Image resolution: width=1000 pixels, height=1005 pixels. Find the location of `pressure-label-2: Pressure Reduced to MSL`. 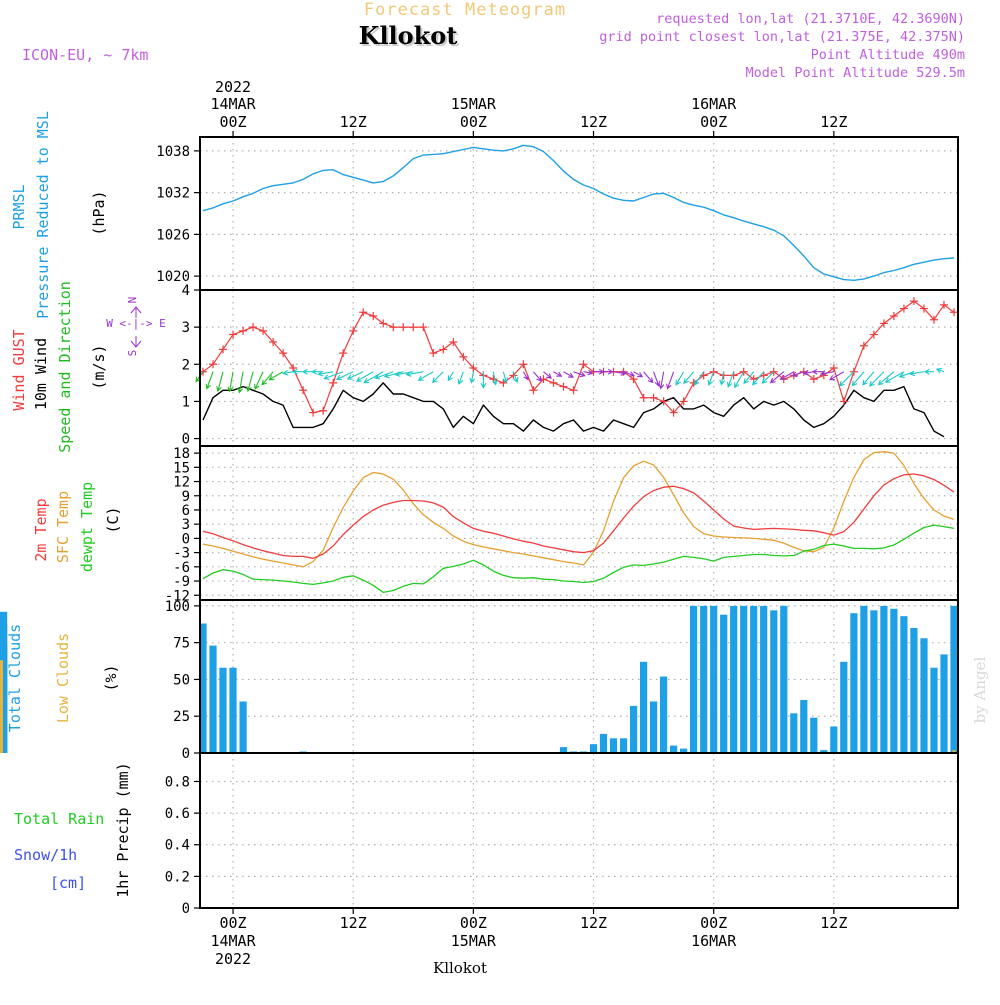

pressure-label-2: Pressure Reduced to MSL is located at coordinates (43, 215).